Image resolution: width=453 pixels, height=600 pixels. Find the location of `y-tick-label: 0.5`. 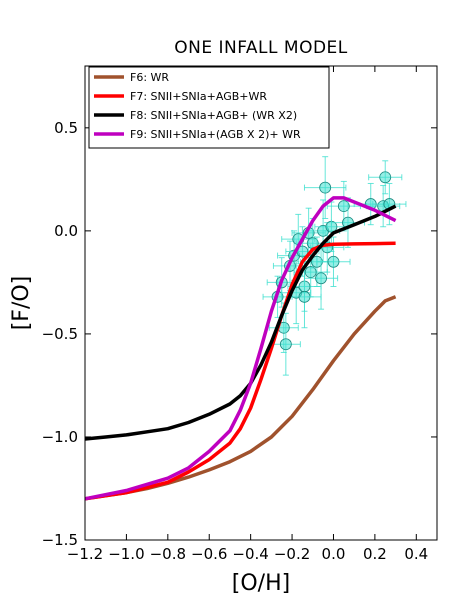

y-tick-label: 0.5 is located at coordinates (66, 128).